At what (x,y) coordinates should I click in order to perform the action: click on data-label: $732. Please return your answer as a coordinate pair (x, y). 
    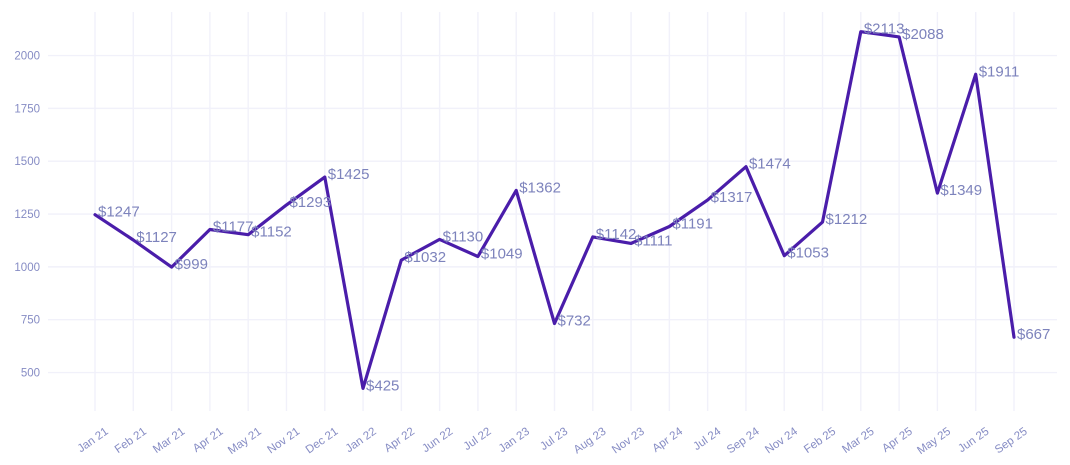
    Looking at the image, I should click on (574, 321).